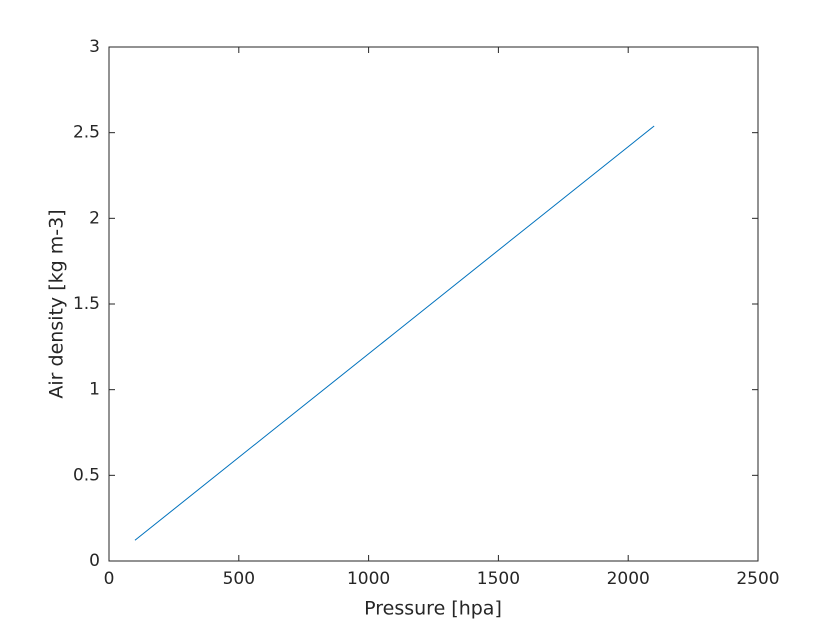 This screenshot has height=630, width=840. Describe the element at coordinates (57, 303) in the screenshot. I see `y-axis-label: Air density [kg m-3]` at that location.